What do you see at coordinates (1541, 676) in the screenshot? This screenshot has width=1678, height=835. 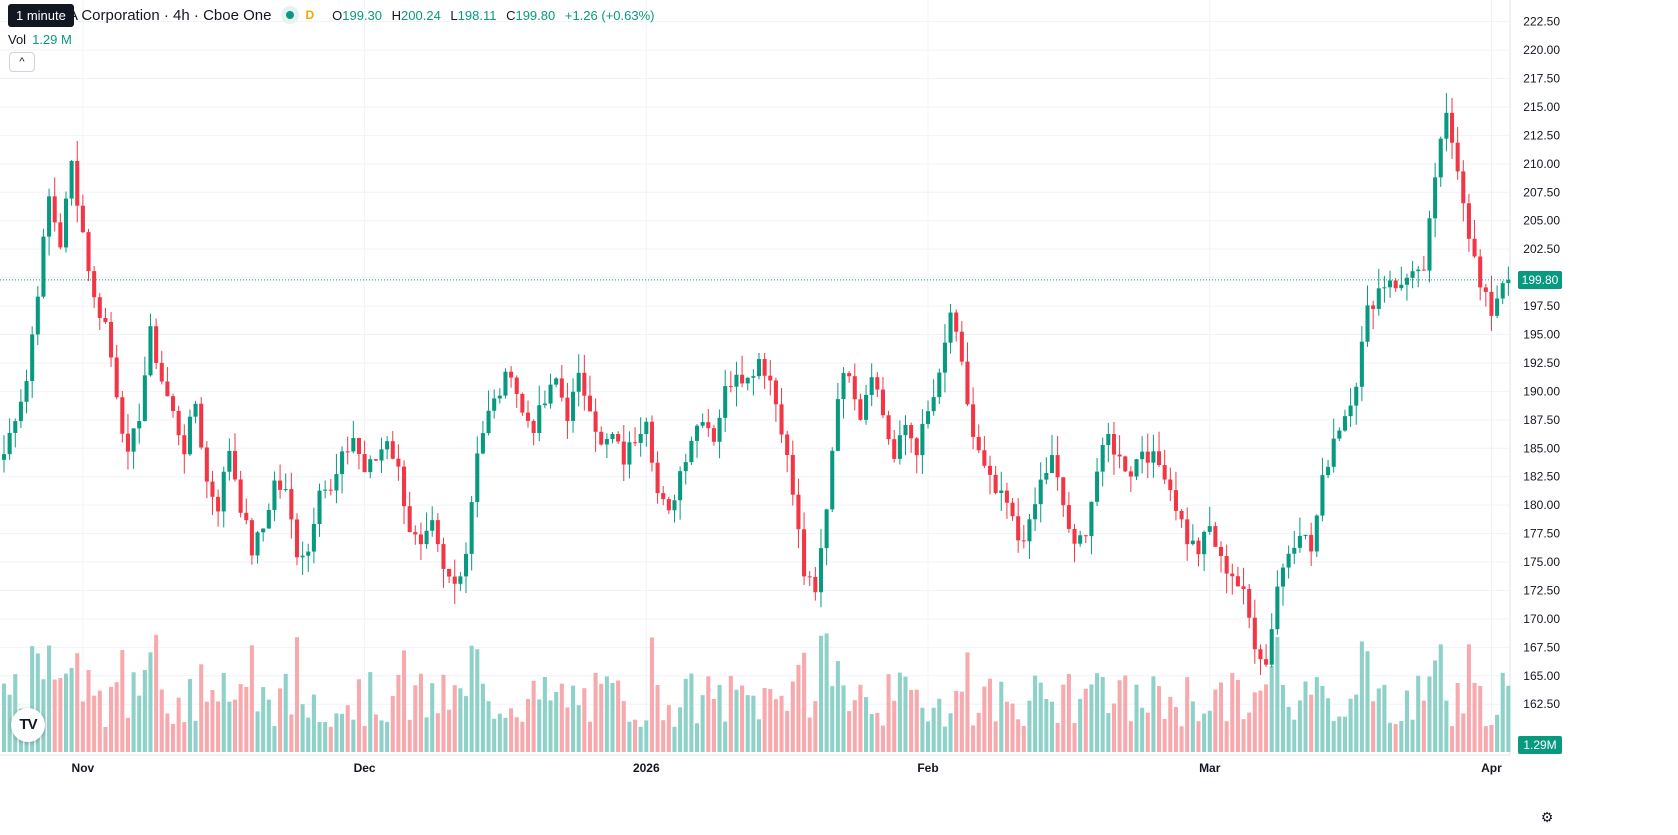 I see `y-tick-label: 165.00` at bounding box center [1541, 676].